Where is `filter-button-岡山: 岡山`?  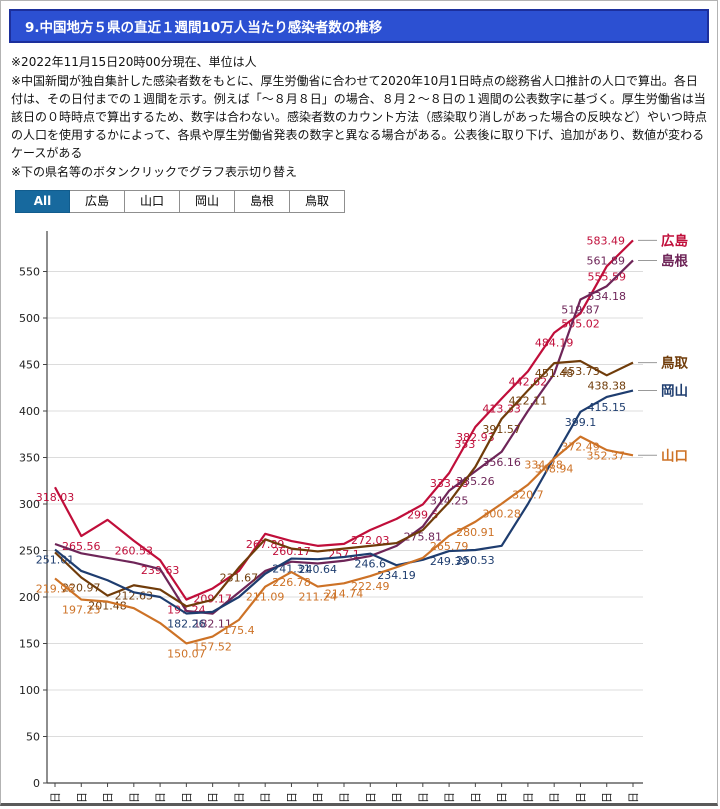
filter-button-岡山: 岡山 is located at coordinates (207, 201).